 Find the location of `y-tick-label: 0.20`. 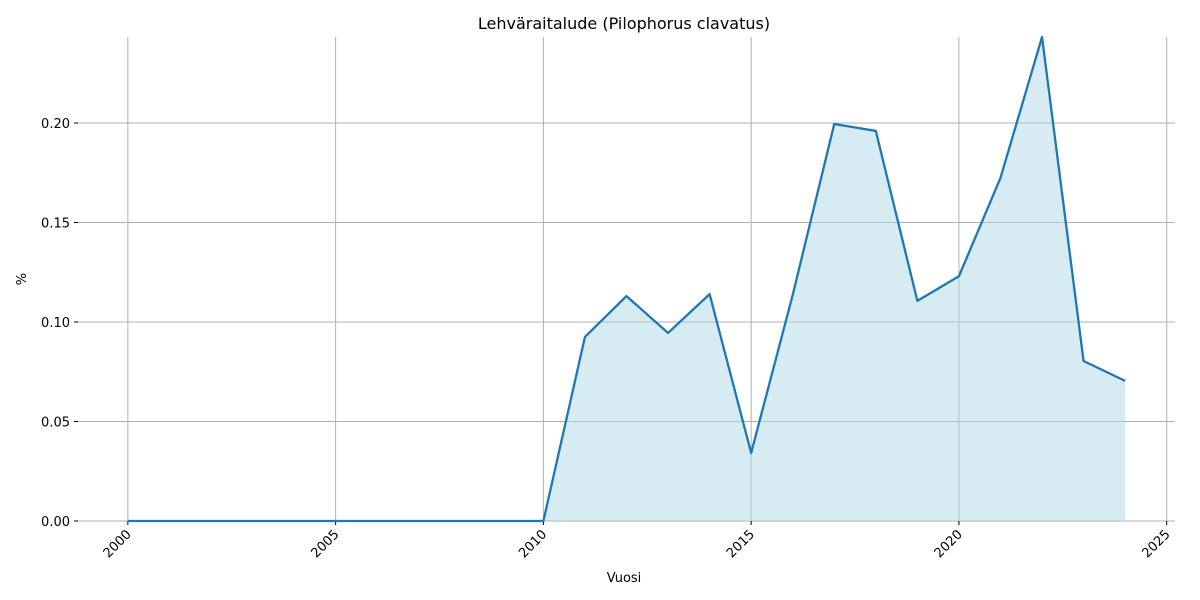

y-tick-label: 0.20 is located at coordinates (55, 124).